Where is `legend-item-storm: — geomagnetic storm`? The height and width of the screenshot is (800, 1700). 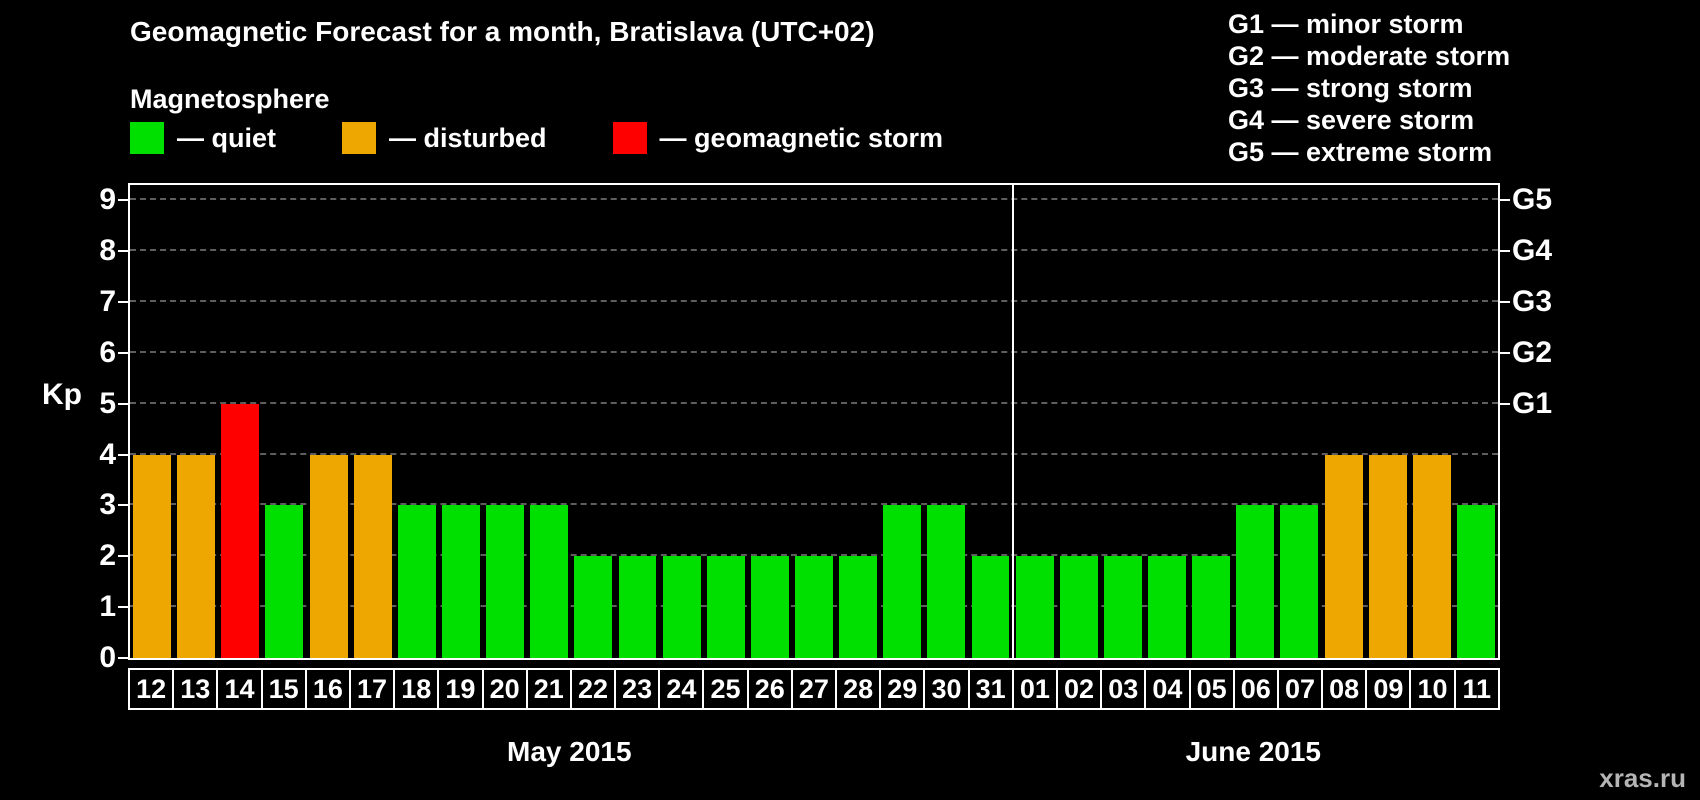 legend-item-storm: — geomagnetic storm is located at coordinates (777, 138).